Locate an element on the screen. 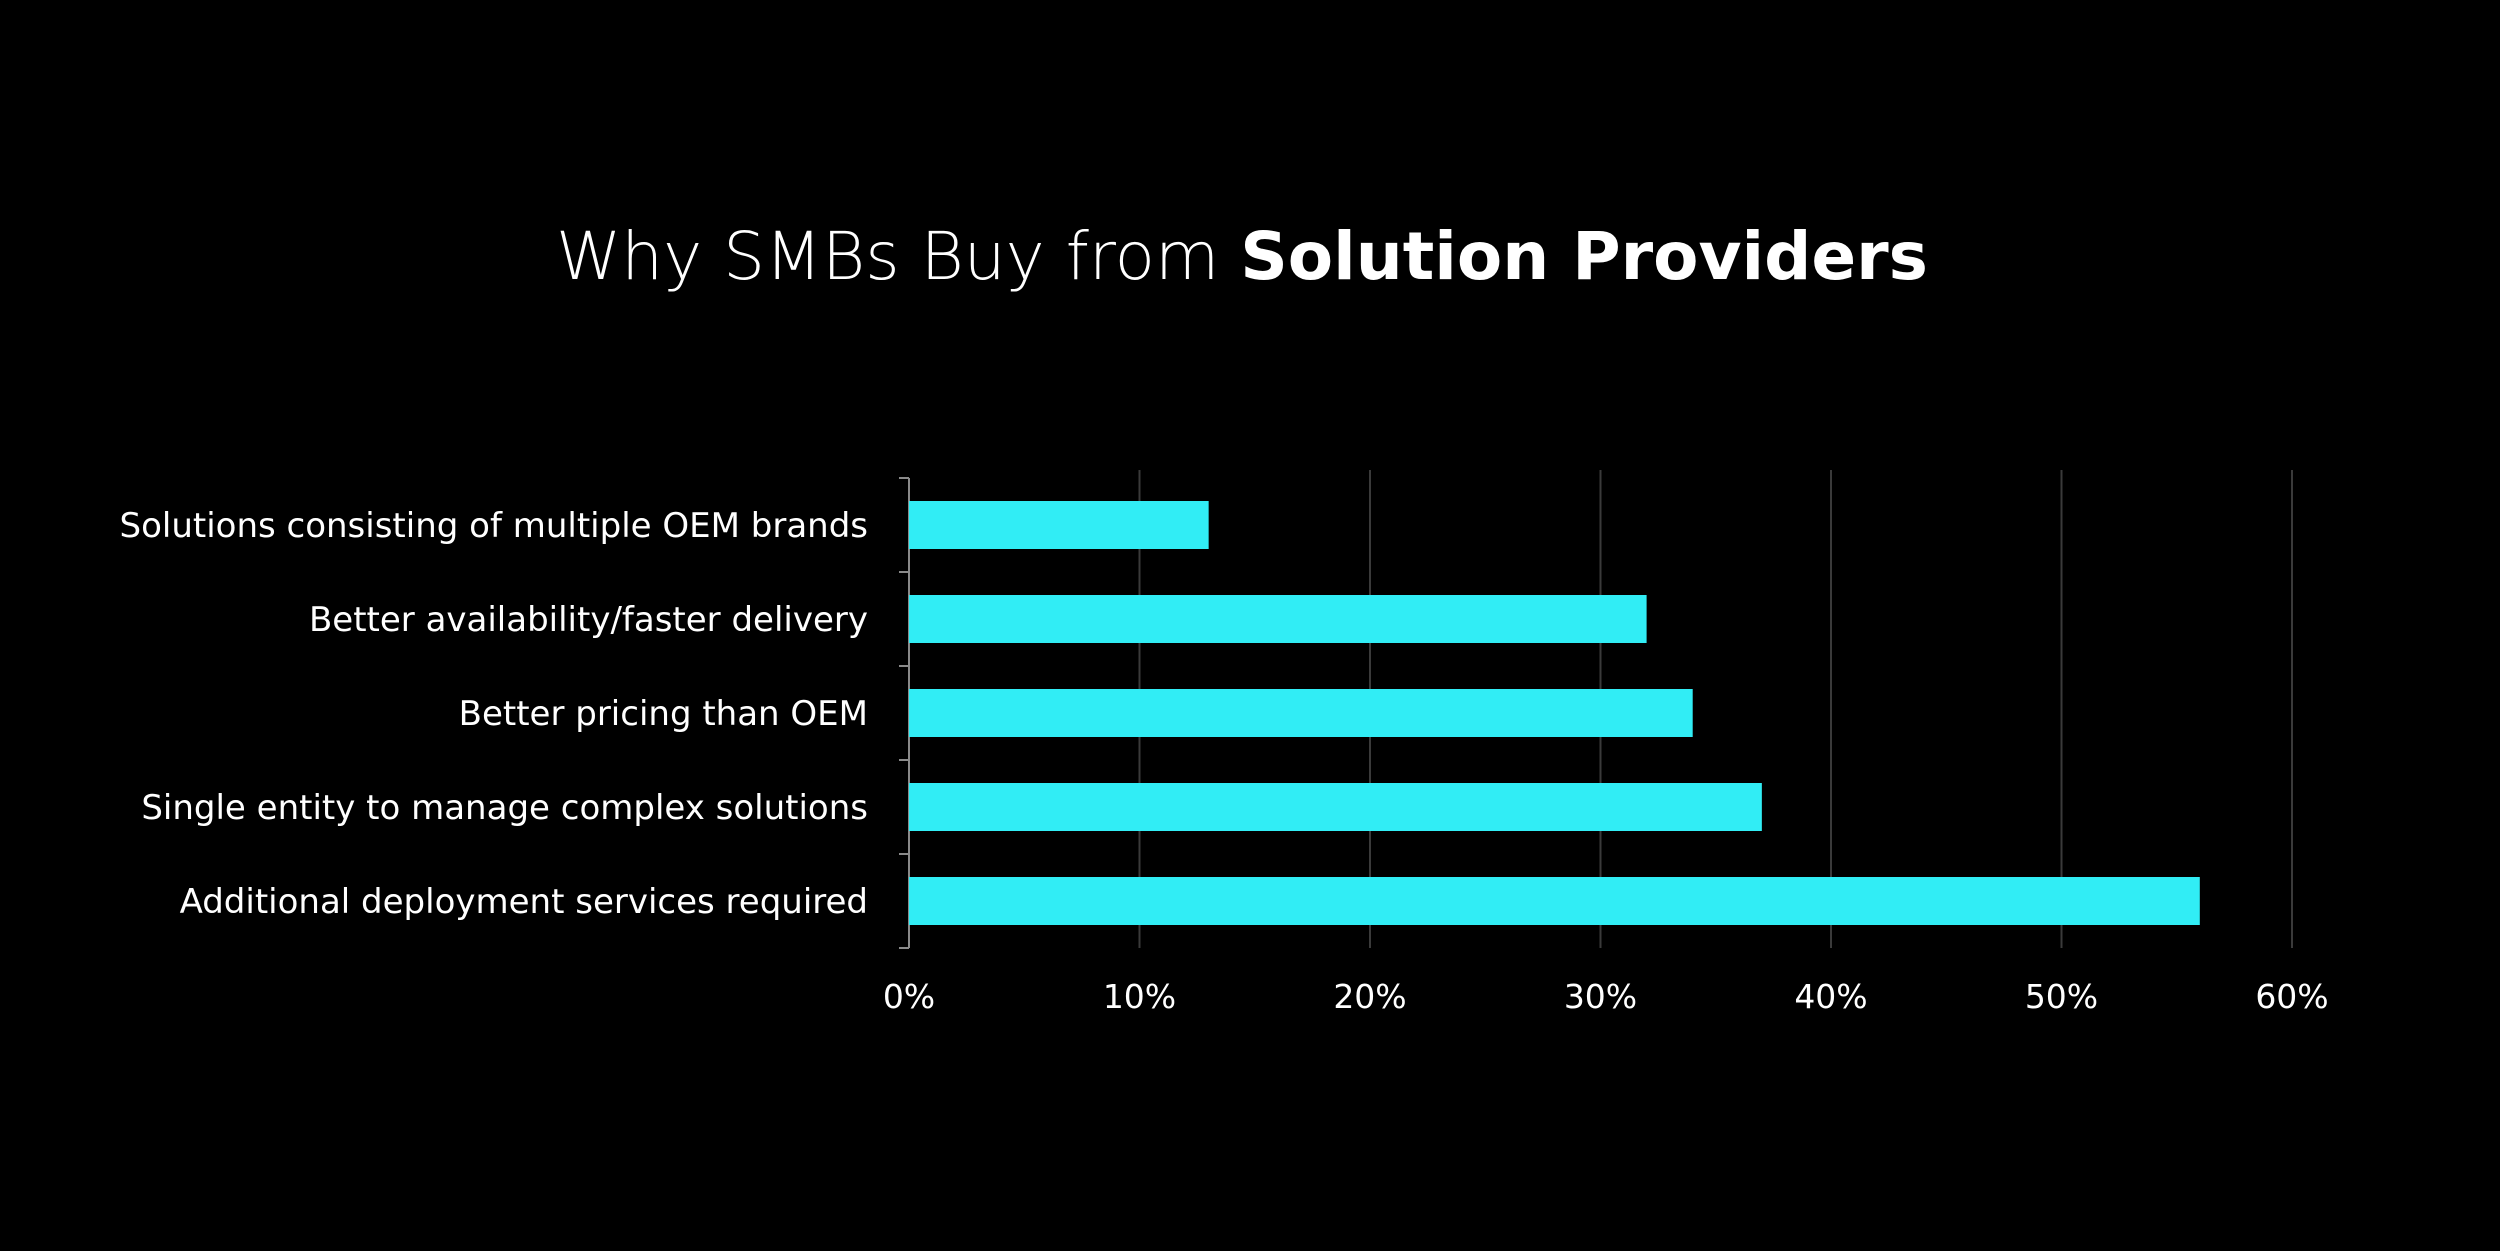 This screenshot has height=1251, width=2500. tick-label-60: 60% is located at coordinates (2291, 996).